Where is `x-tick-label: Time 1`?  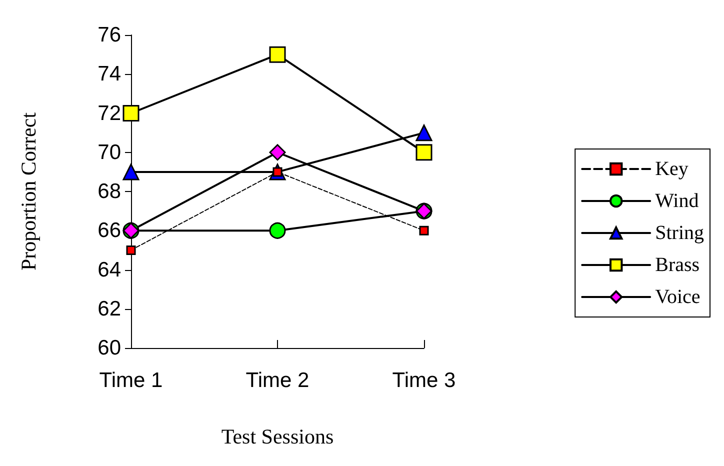
x-tick-label: Time 1 is located at coordinates (131, 380).